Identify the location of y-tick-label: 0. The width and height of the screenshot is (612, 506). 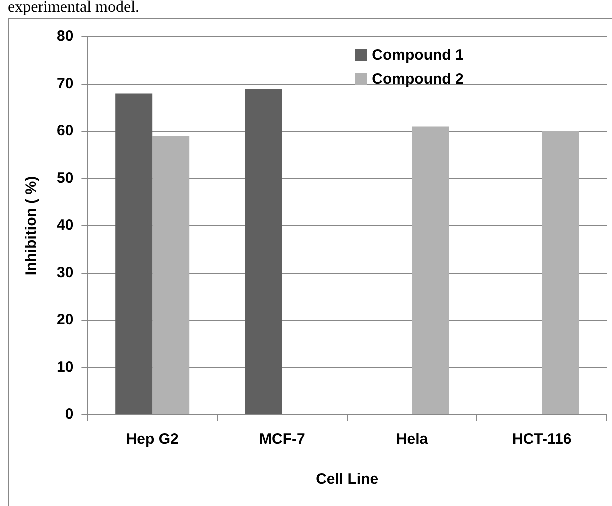
(69, 415).